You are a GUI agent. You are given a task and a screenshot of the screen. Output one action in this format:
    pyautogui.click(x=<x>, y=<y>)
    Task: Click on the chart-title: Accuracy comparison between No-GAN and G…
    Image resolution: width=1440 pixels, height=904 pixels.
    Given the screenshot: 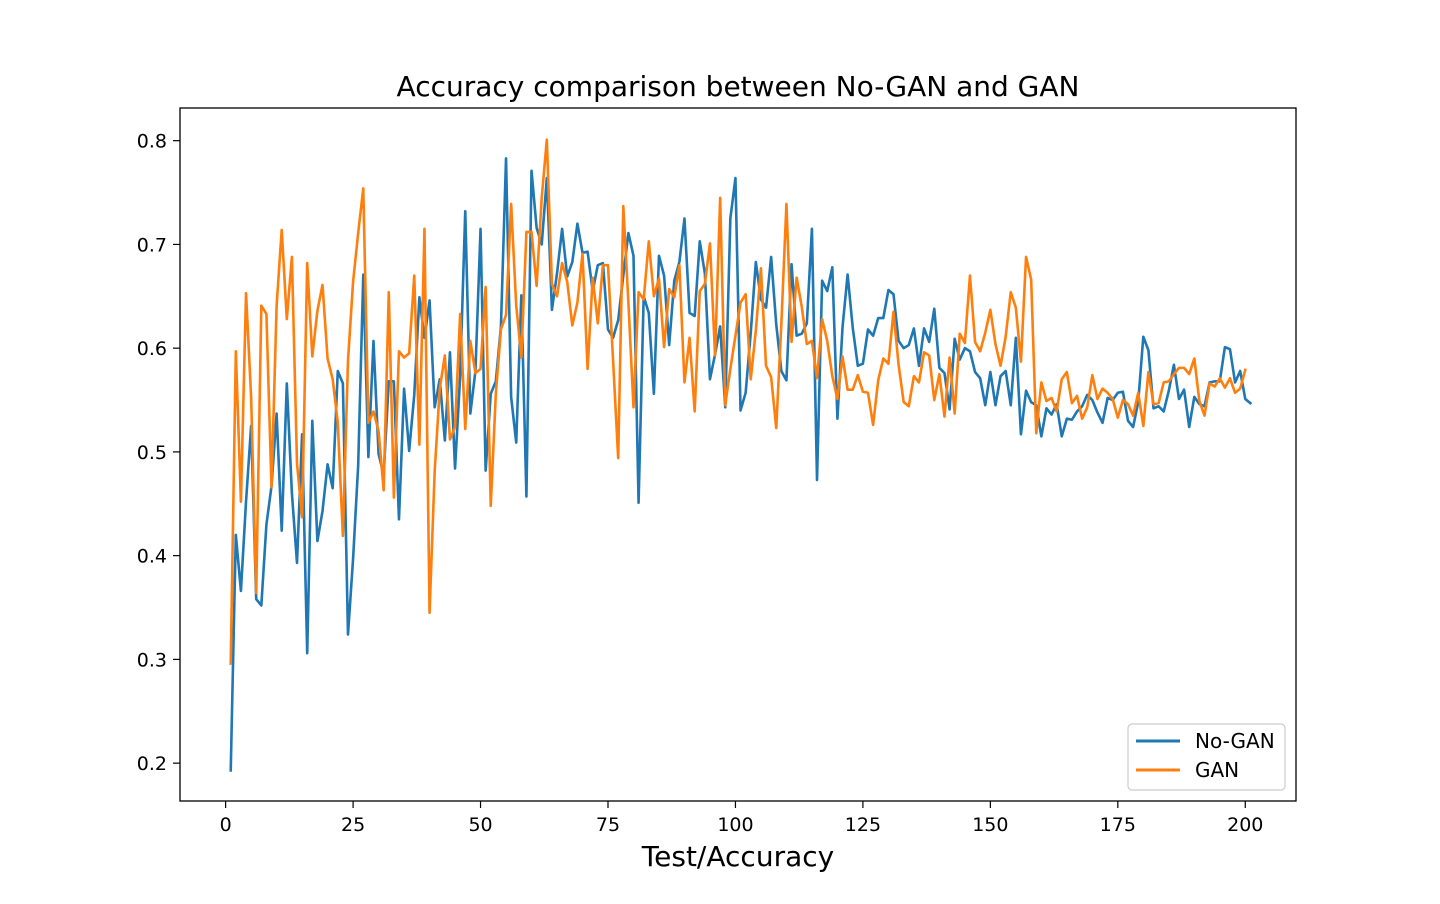 What is the action you would take?
    pyautogui.click(x=738, y=86)
    